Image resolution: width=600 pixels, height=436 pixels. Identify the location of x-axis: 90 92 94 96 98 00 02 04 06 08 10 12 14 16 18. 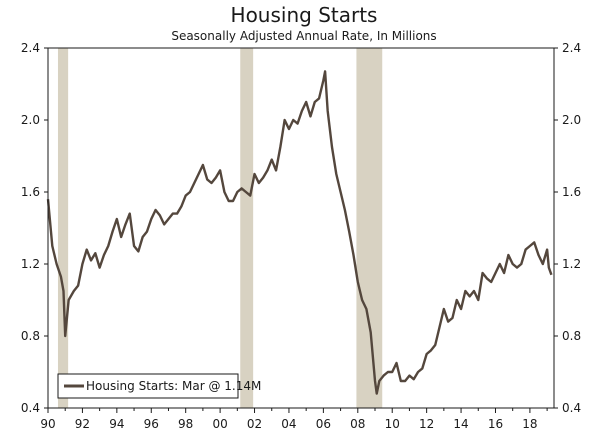
(294, 419).